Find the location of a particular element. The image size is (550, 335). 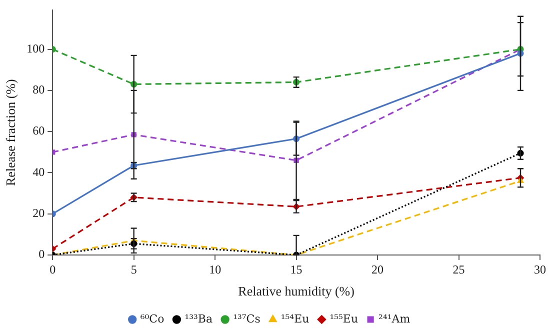

x-tick-label: 25 is located at coordinates (458, 269).